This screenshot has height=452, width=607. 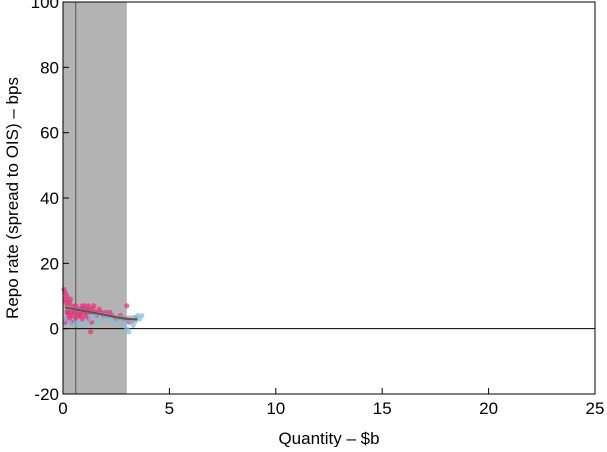 I want to click on x-tick-label-0: 0, so click(x=62, y=408).